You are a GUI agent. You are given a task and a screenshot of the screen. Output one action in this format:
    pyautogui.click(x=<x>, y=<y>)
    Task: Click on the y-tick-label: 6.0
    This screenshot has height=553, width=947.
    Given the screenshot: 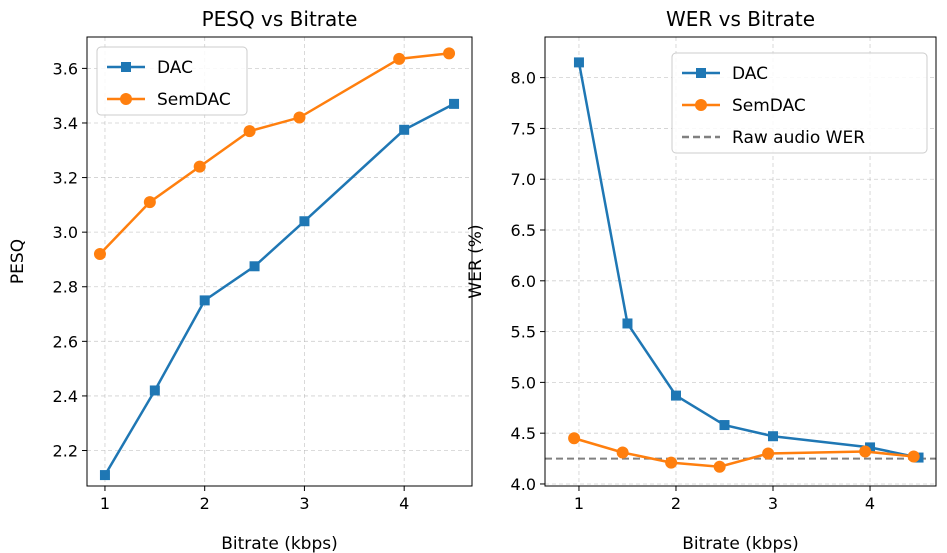 What is the action you would take?
    pyautogui.click(x=523, y=281)
    